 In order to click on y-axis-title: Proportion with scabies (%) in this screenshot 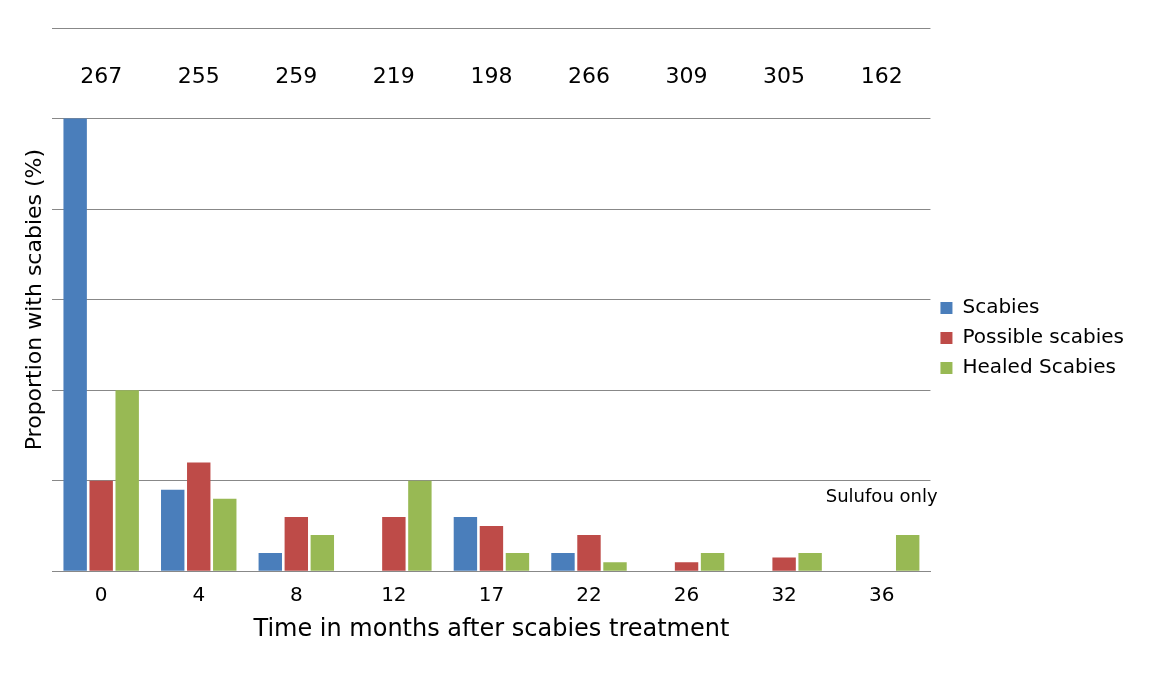, I will do `click(33, 299)`.